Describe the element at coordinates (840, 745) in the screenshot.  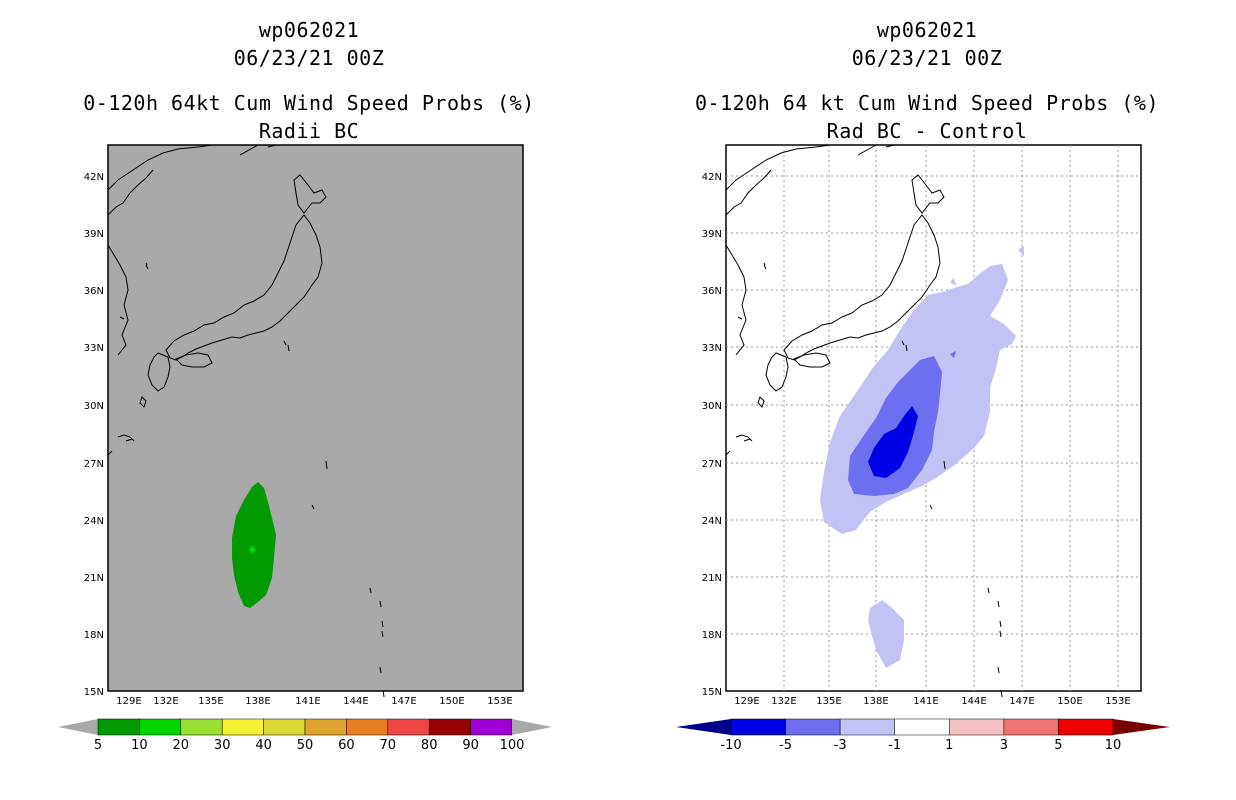
I see `right-colorbar-label: -3` at that location.